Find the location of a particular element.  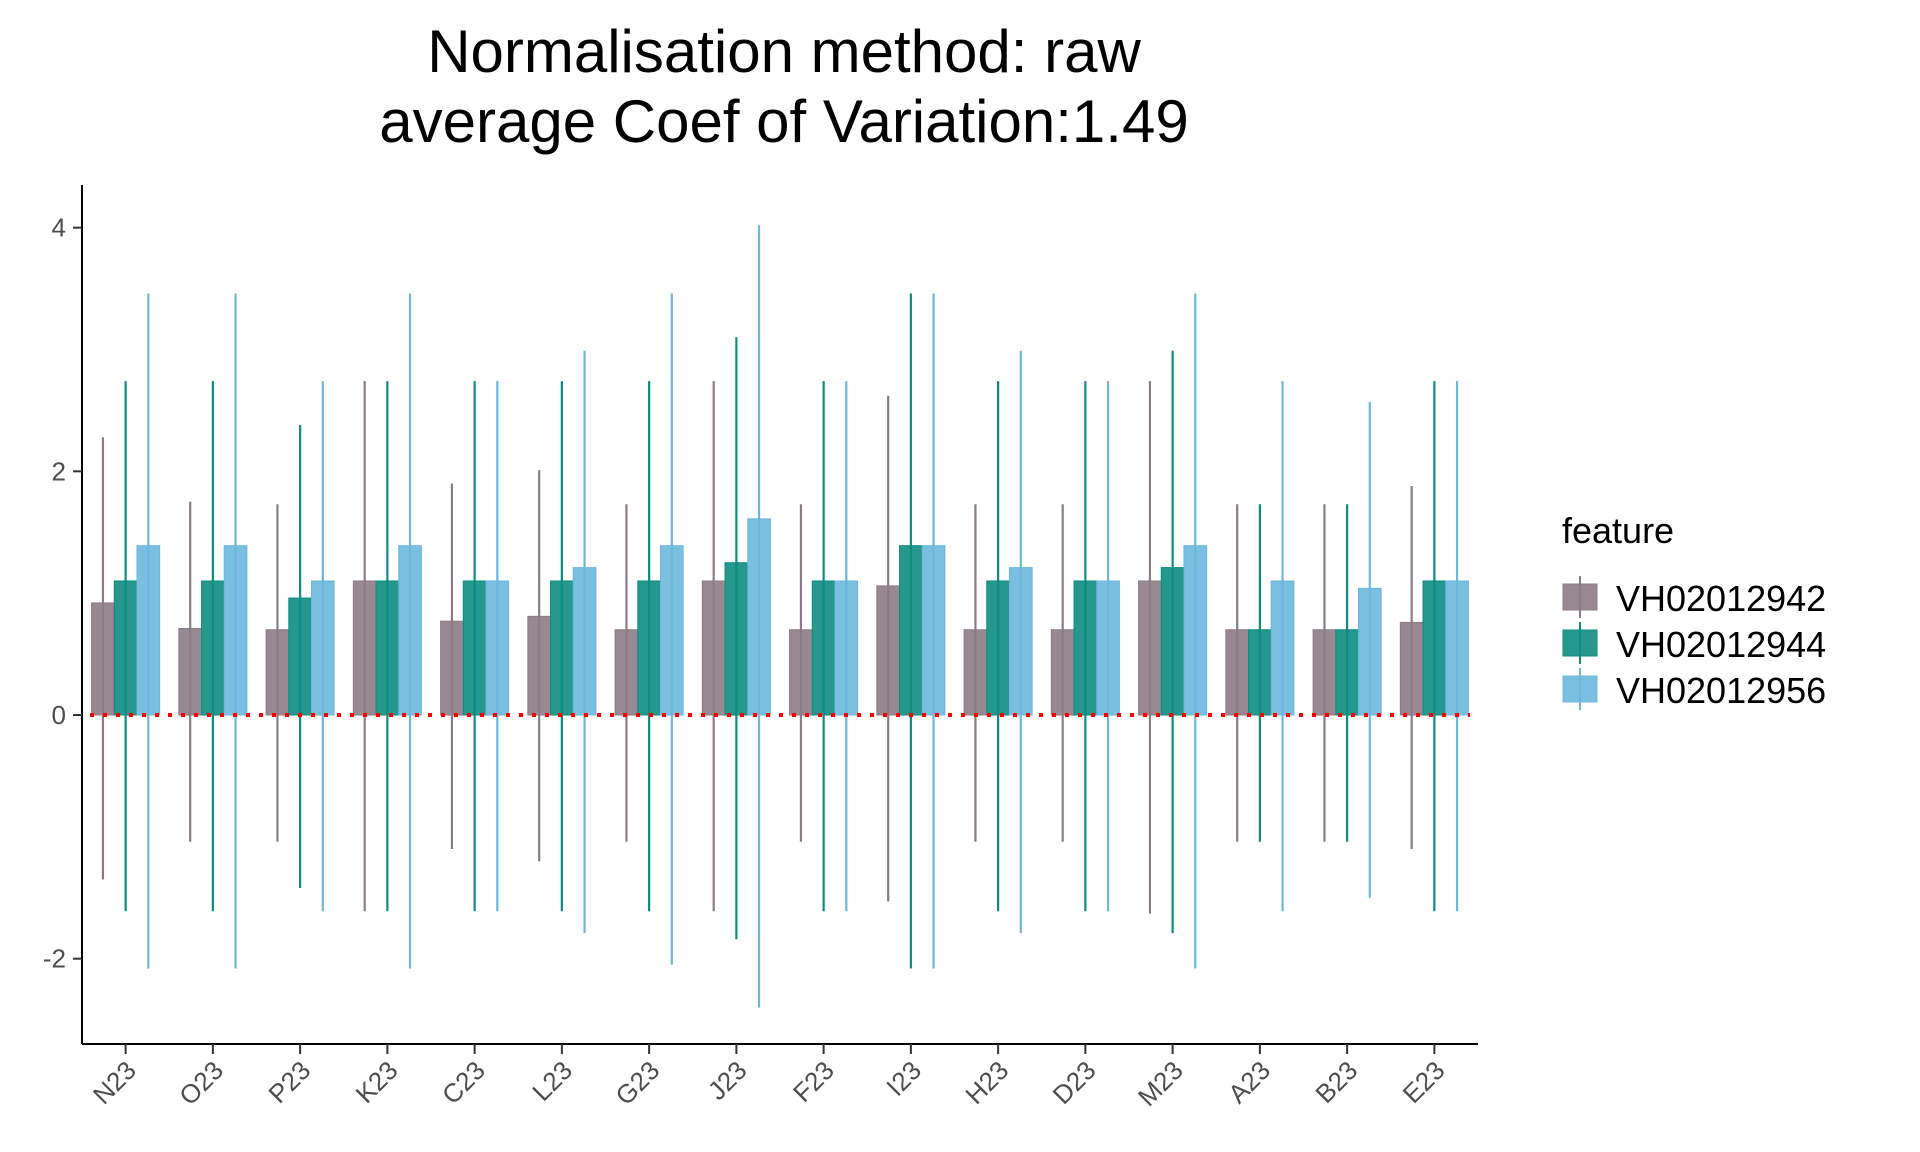

x-tick-label: F23 is located at coordinates (813, 1081).